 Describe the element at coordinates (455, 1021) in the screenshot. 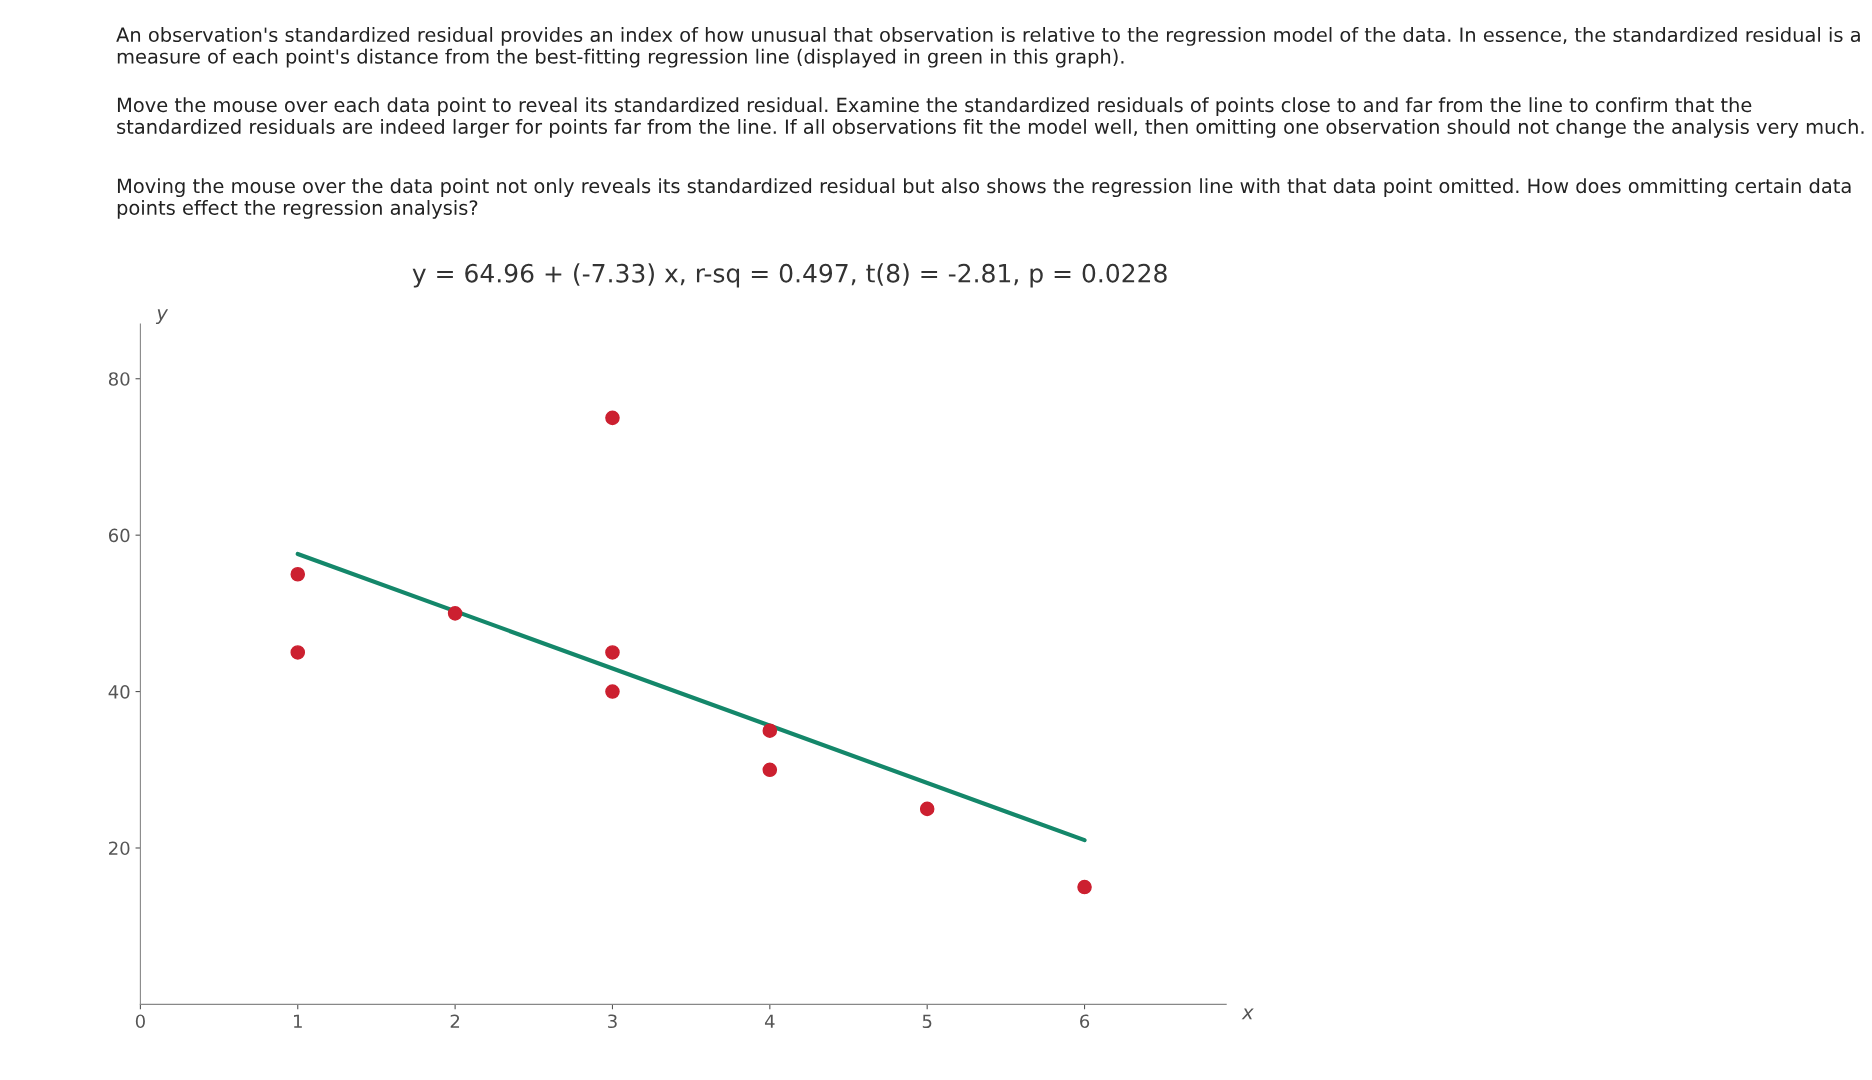

I see `x-tick-label: 2` at that location.